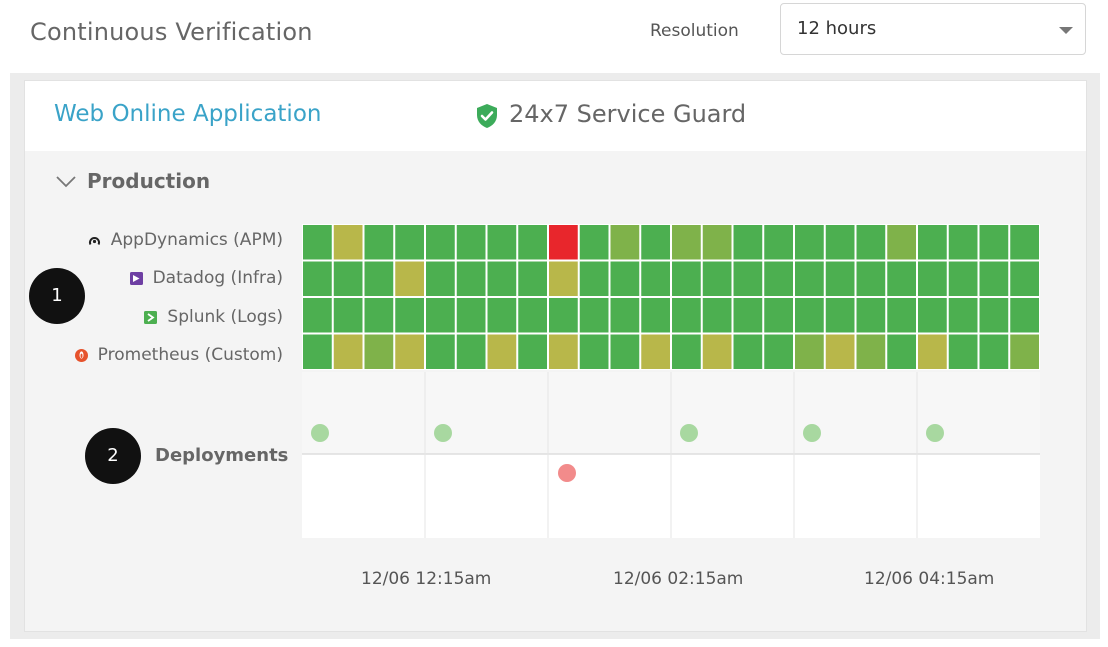  Describe the element at coordinates (178, 355) in the screenshot. I see `source-row-prometheus: Prometheus (Custom)` at that location.